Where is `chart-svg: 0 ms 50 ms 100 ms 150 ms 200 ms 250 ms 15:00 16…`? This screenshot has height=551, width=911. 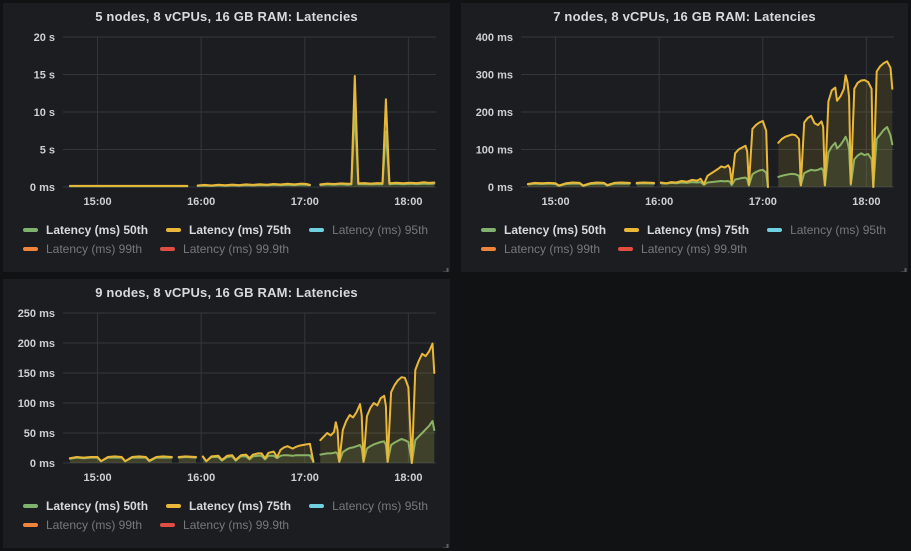 chart-svg: 0 ms 50 ms 100 ms 150 ms 200 ms 250 ms 15:00 16… is located at coordinates (227, 396).